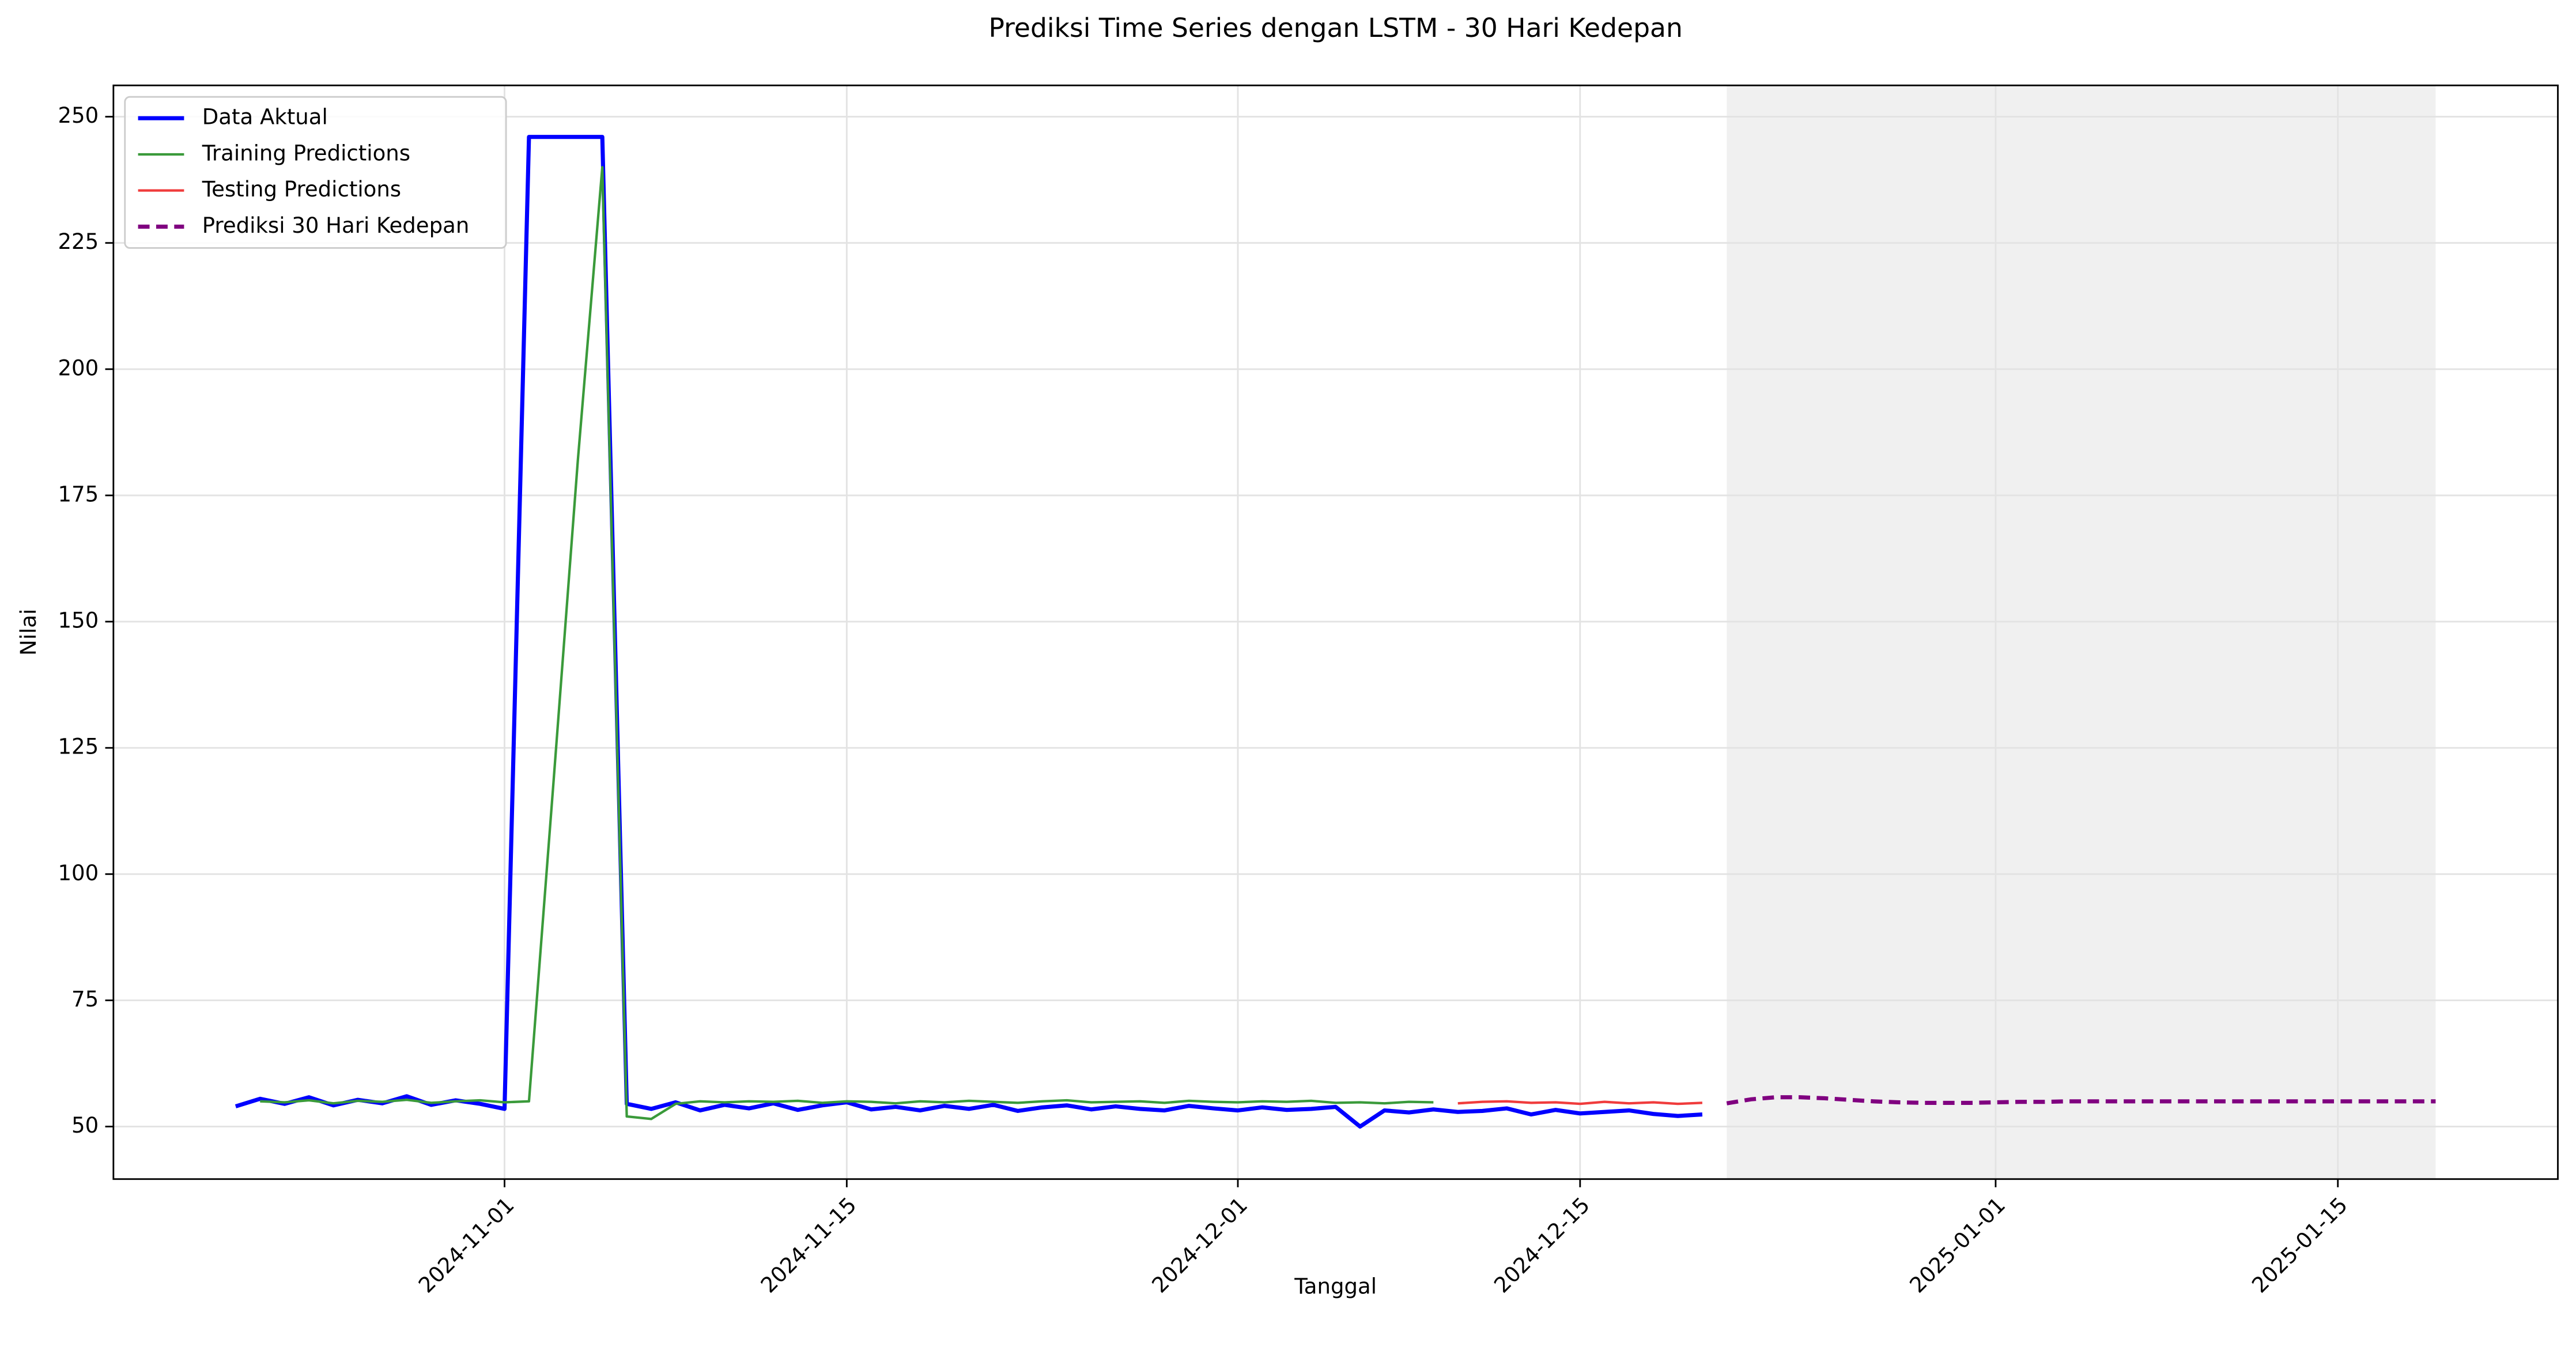 This screenshot has width=2576, height=1363. What do you see at coordinates (78, 494) in the screenshot?
I see `y-tick-label: 175` at bounding box center [78, 494].